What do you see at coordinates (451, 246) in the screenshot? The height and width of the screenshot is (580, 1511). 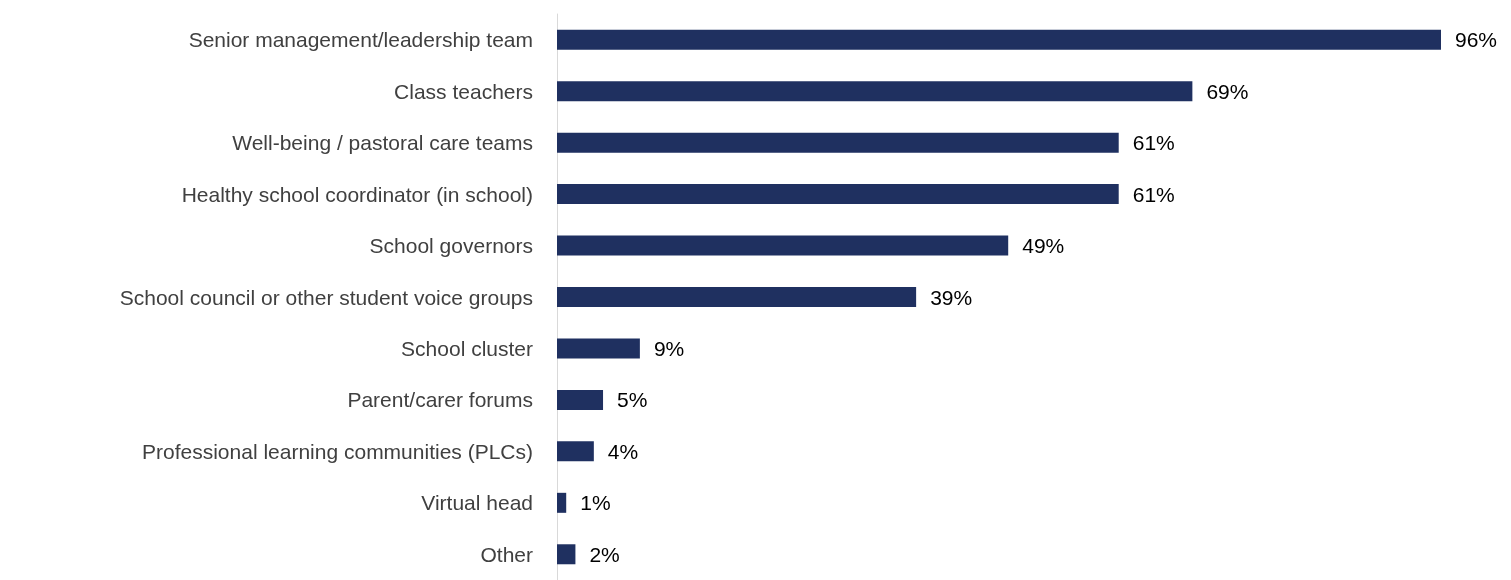 I see `y-tick-label: School governors` at bounding box center [451, 246].